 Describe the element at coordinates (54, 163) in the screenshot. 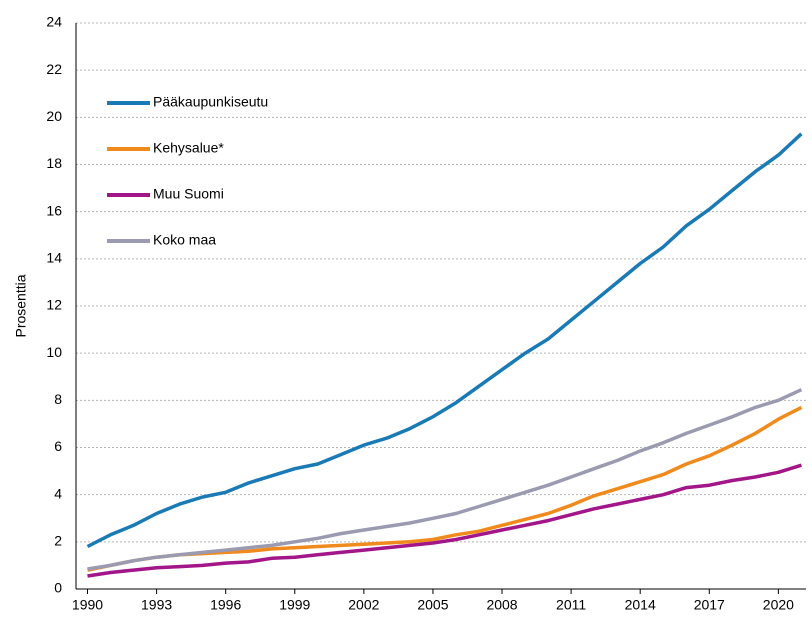

I see `y-tick-label: 18` at that location.